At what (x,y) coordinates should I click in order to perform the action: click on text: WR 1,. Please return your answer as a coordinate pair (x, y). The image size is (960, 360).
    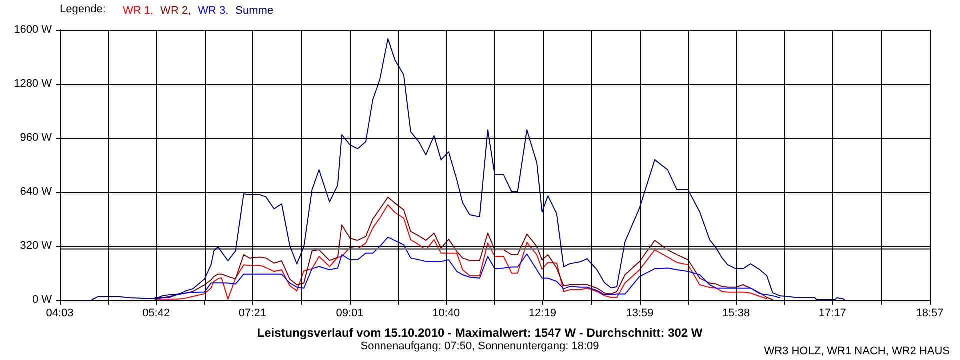
    Looking at the image, I should click on (138, 11).